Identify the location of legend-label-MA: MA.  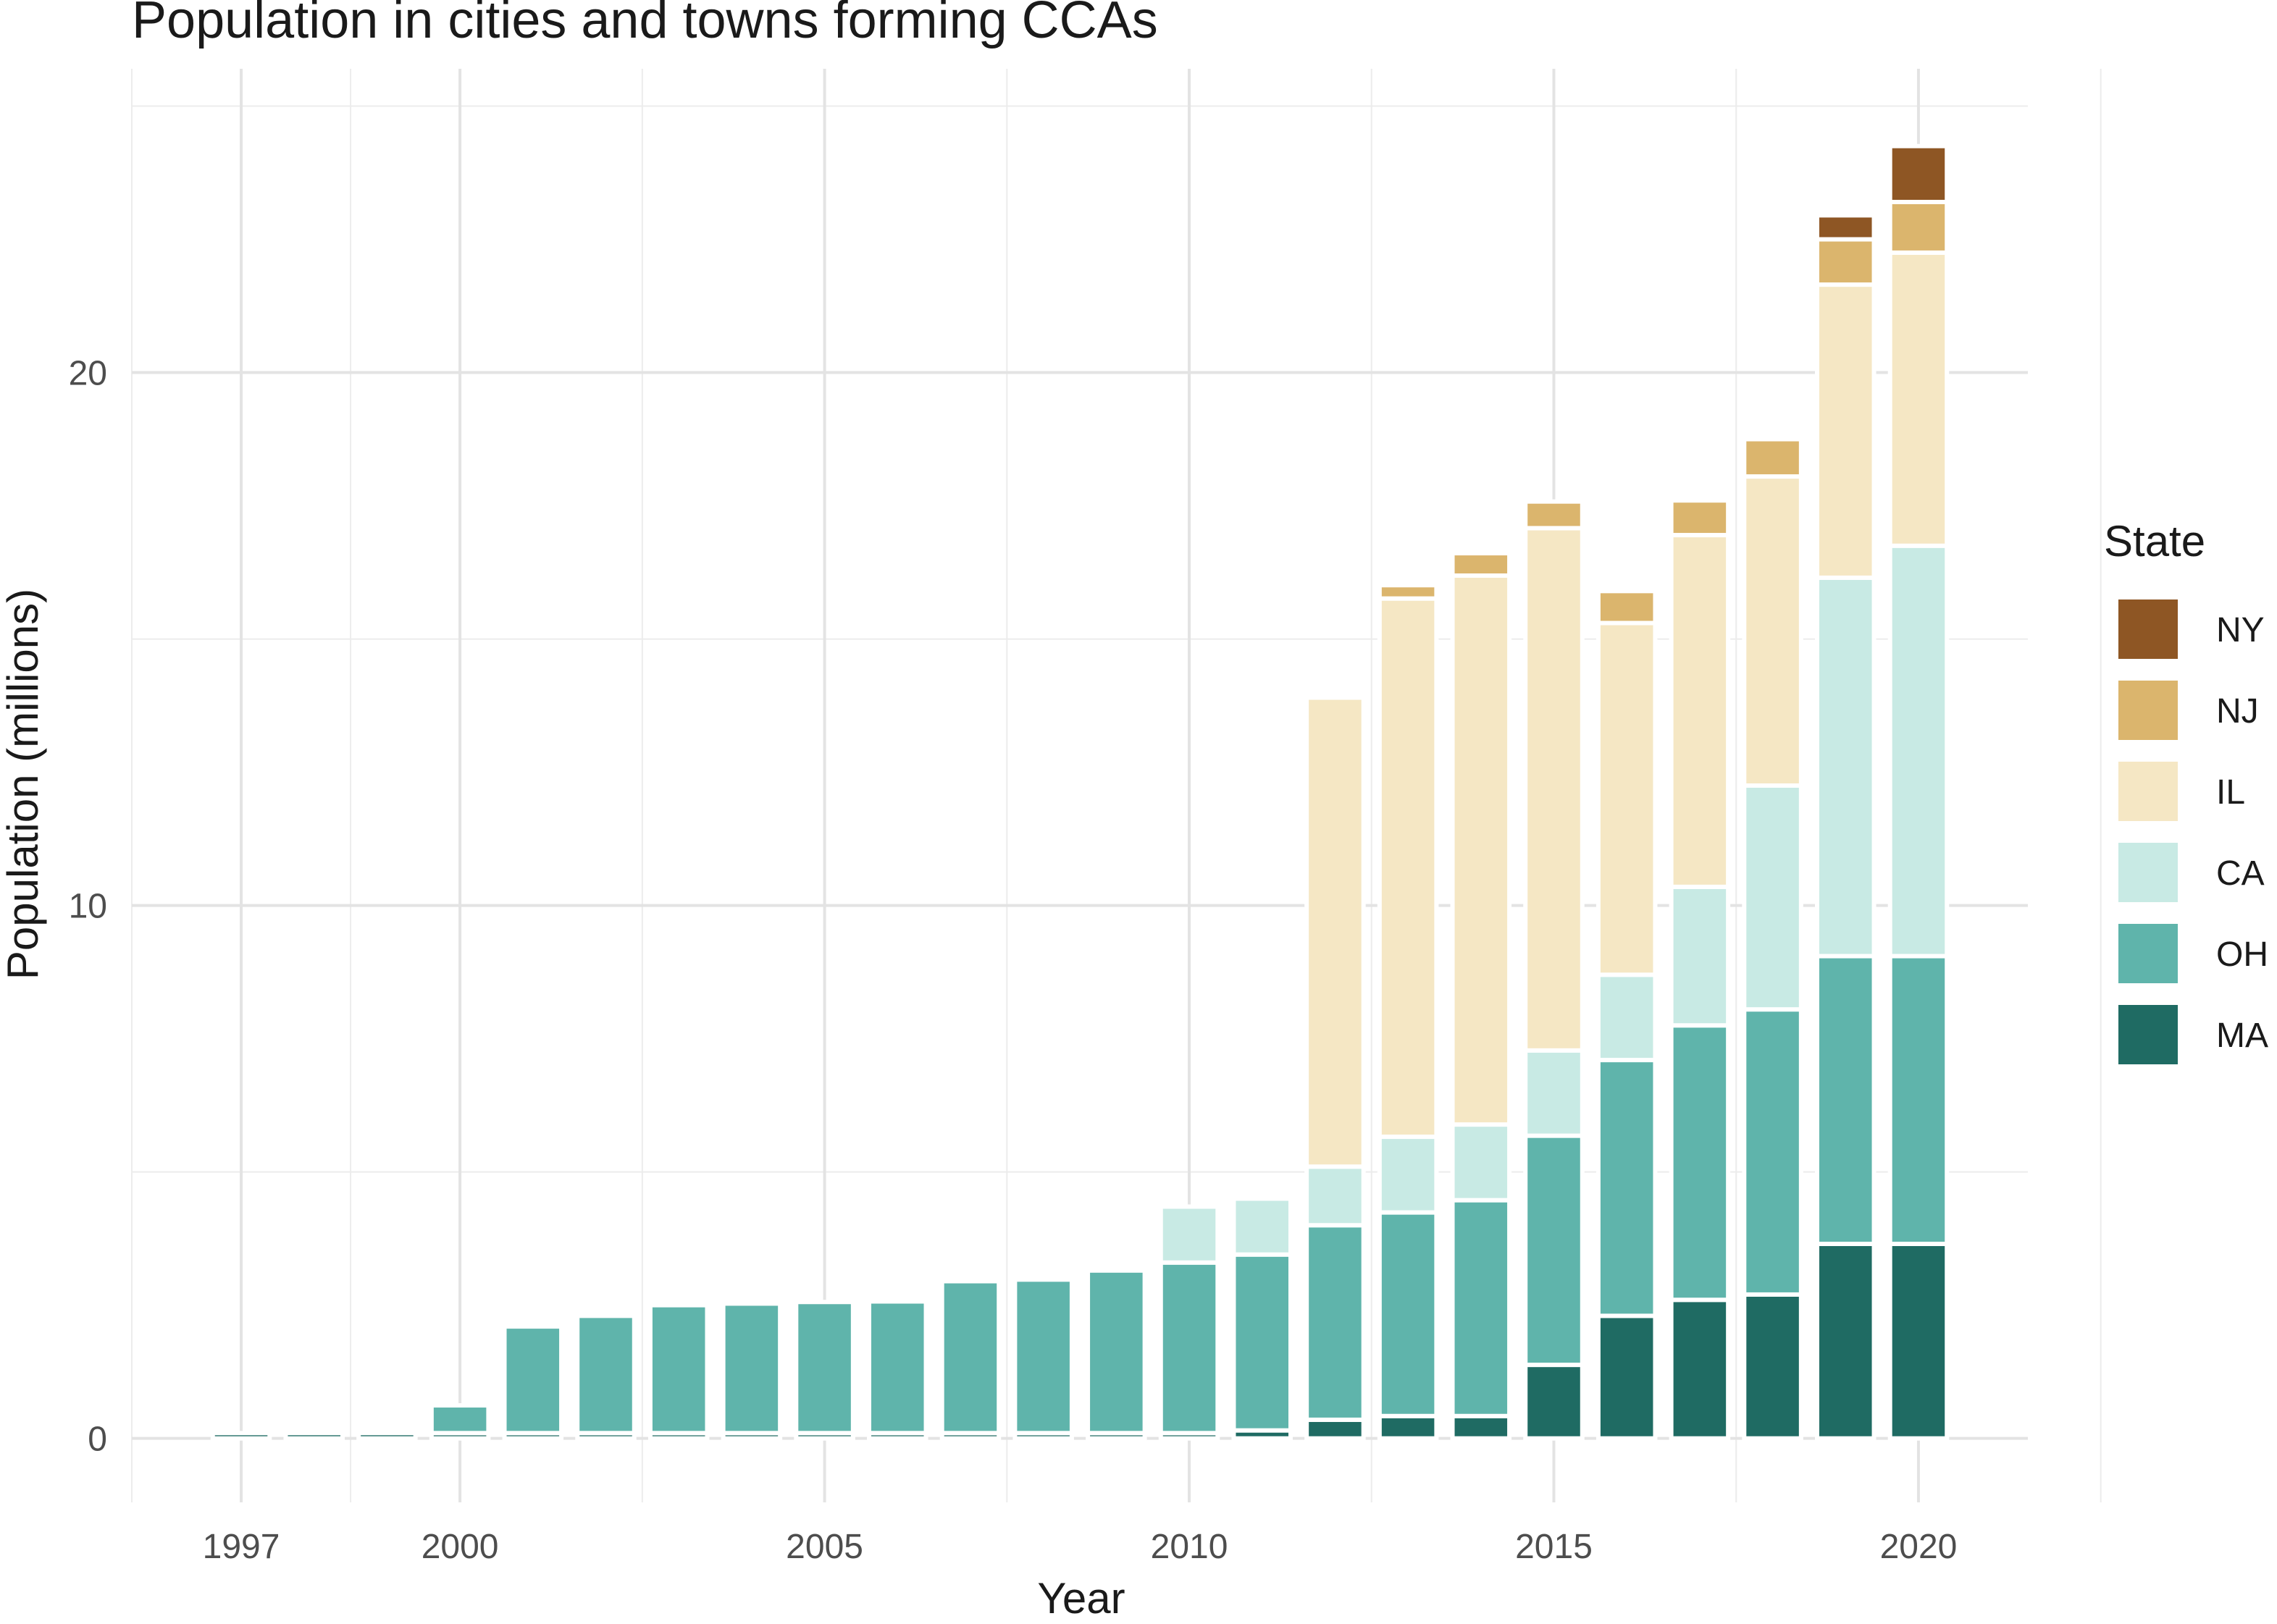
(2242, 1036).